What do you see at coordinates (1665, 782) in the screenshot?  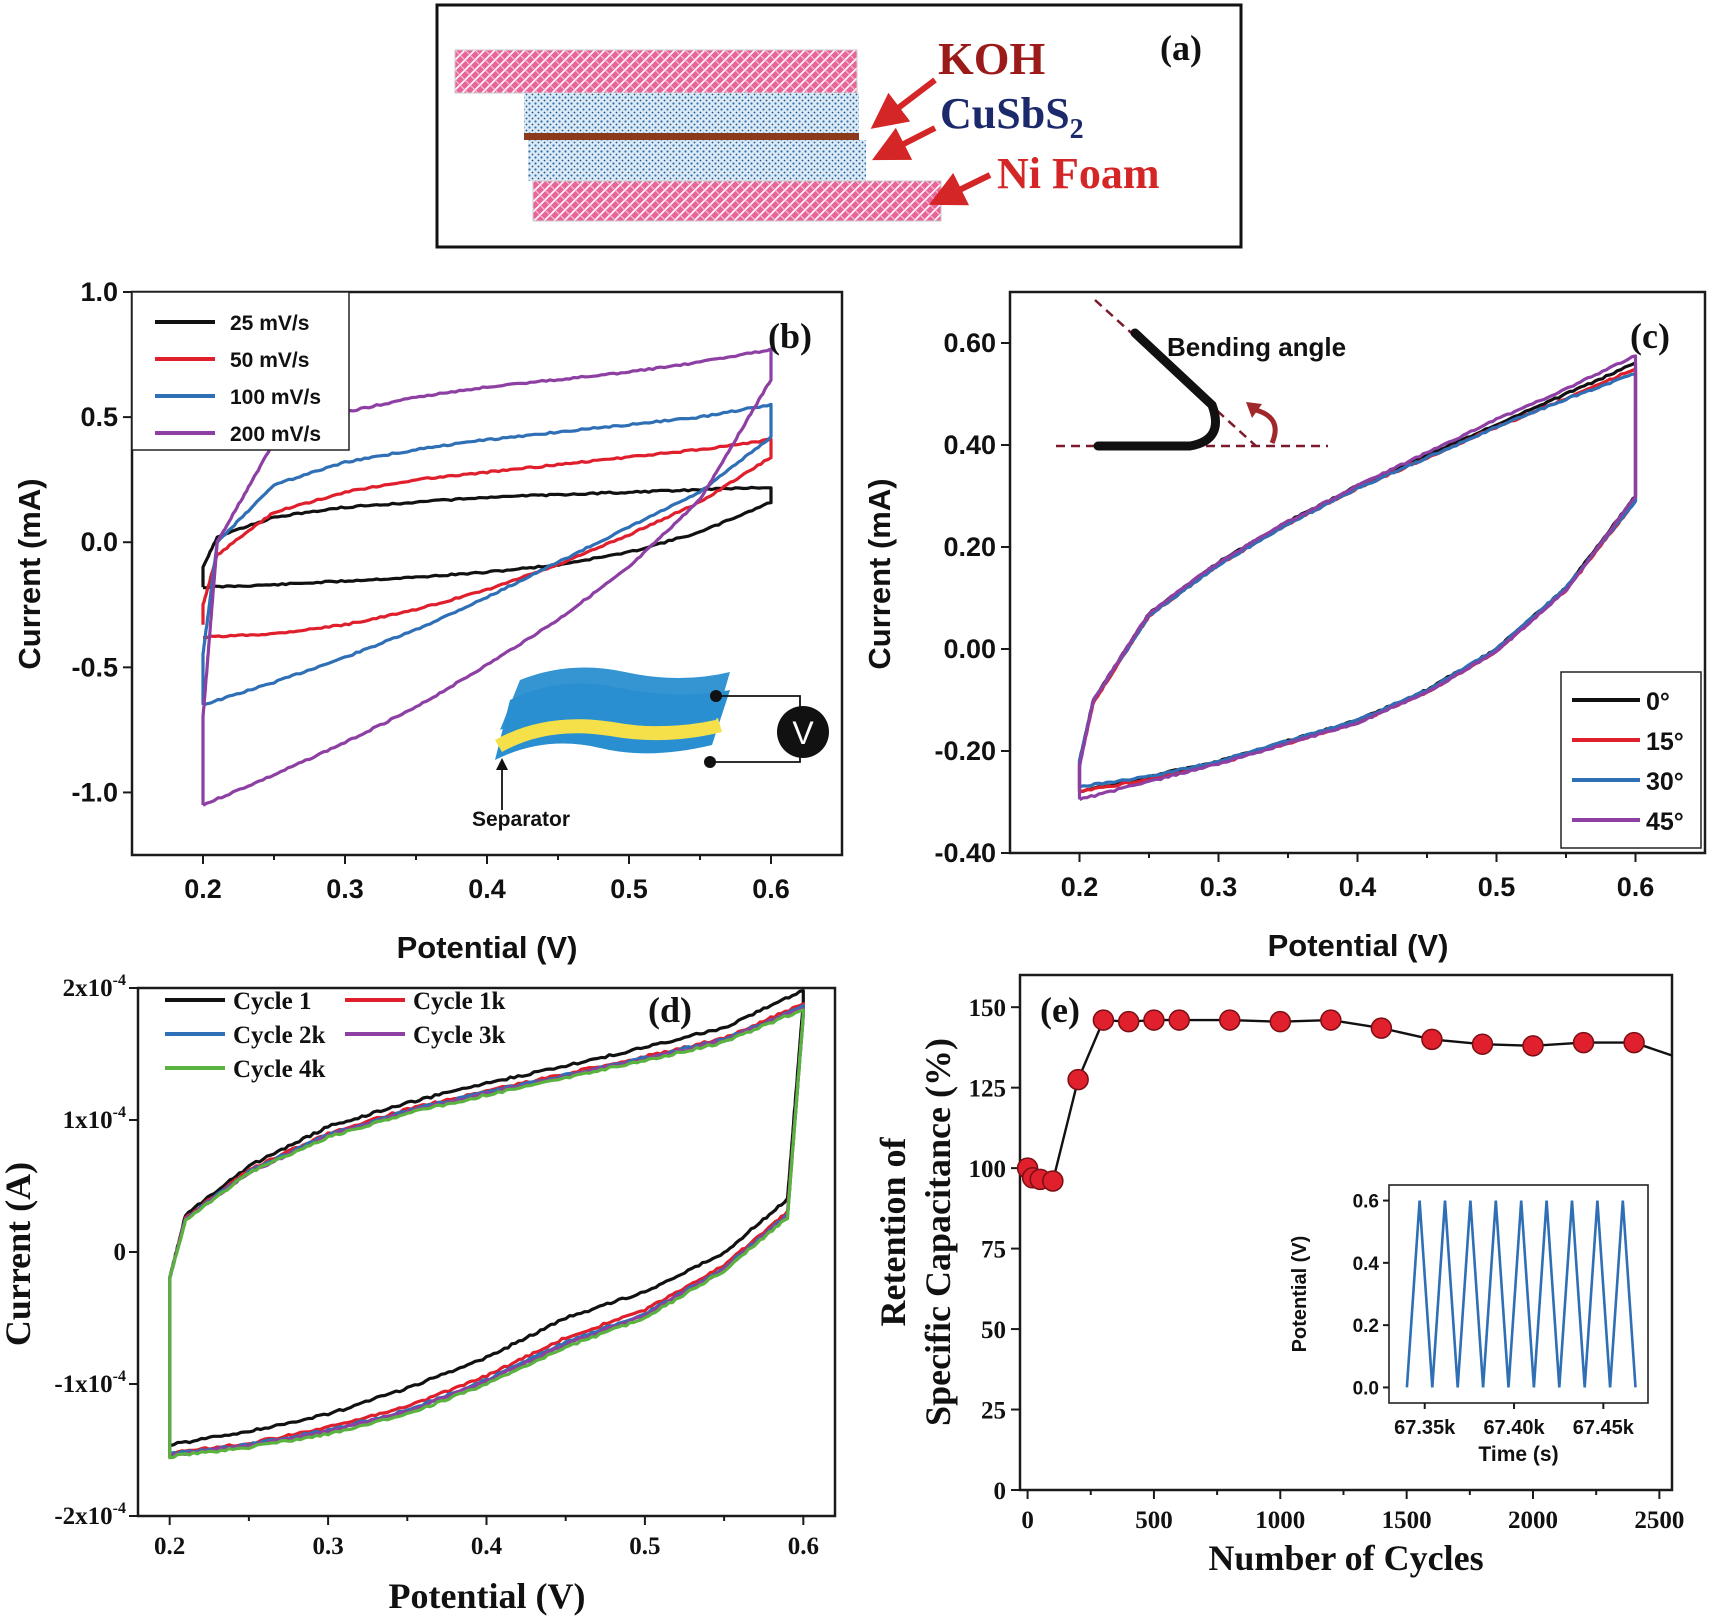 I see `legend-label: 30°` at bounding box center [1665, 782].